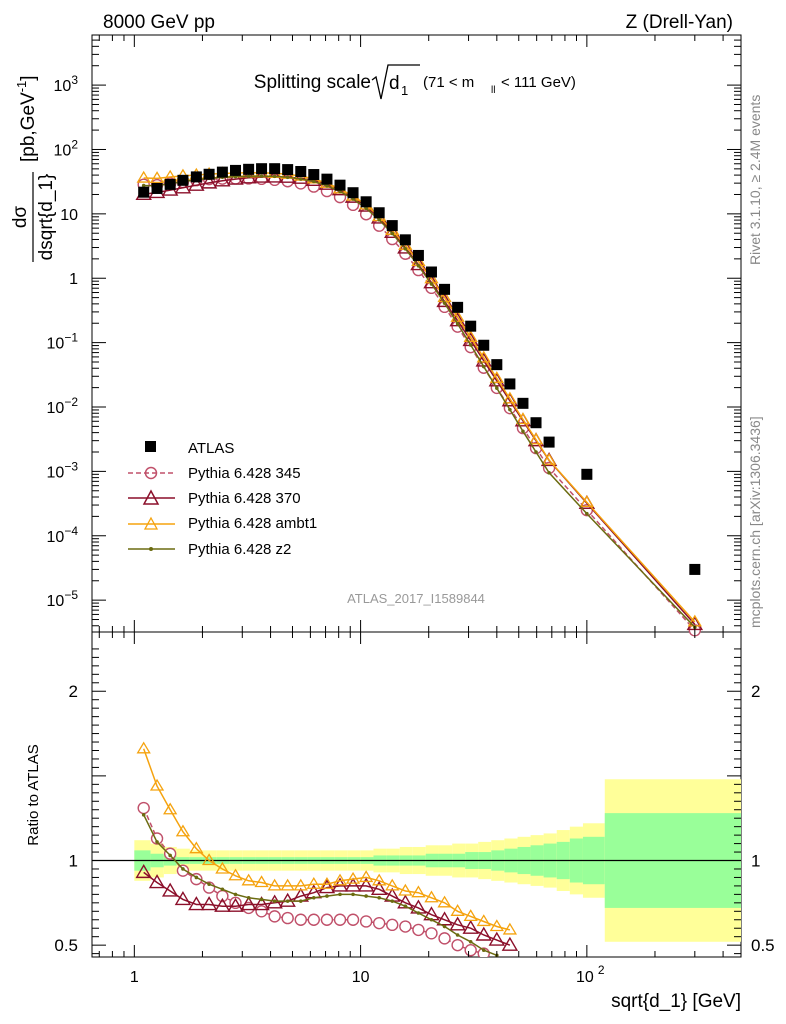  Describe the element at coordinates (211, 448) in the screenshot. I see `legend-label-atlas: ATLAS` at that location.